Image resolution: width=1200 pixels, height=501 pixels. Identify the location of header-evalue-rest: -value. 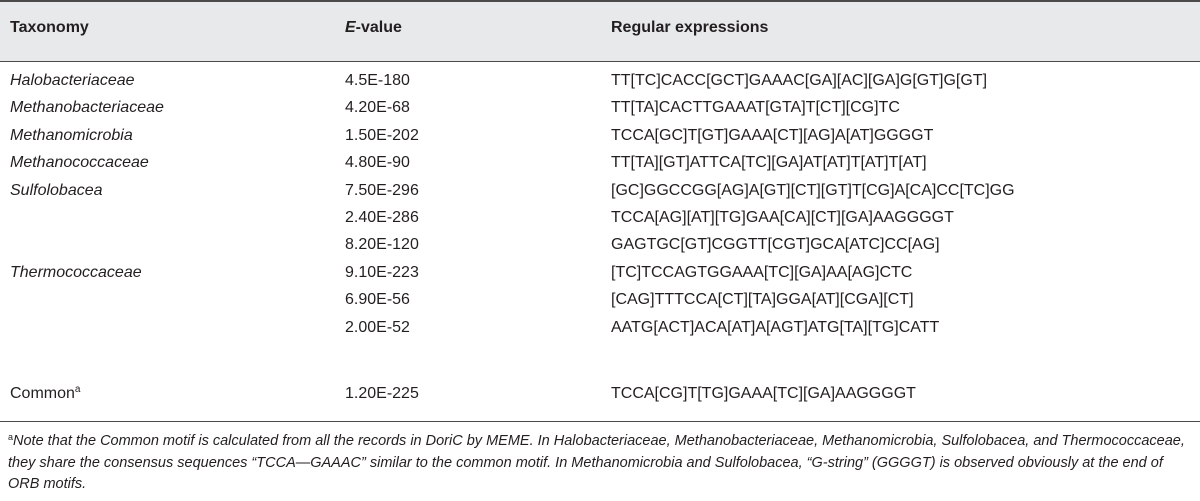
(378, 27).